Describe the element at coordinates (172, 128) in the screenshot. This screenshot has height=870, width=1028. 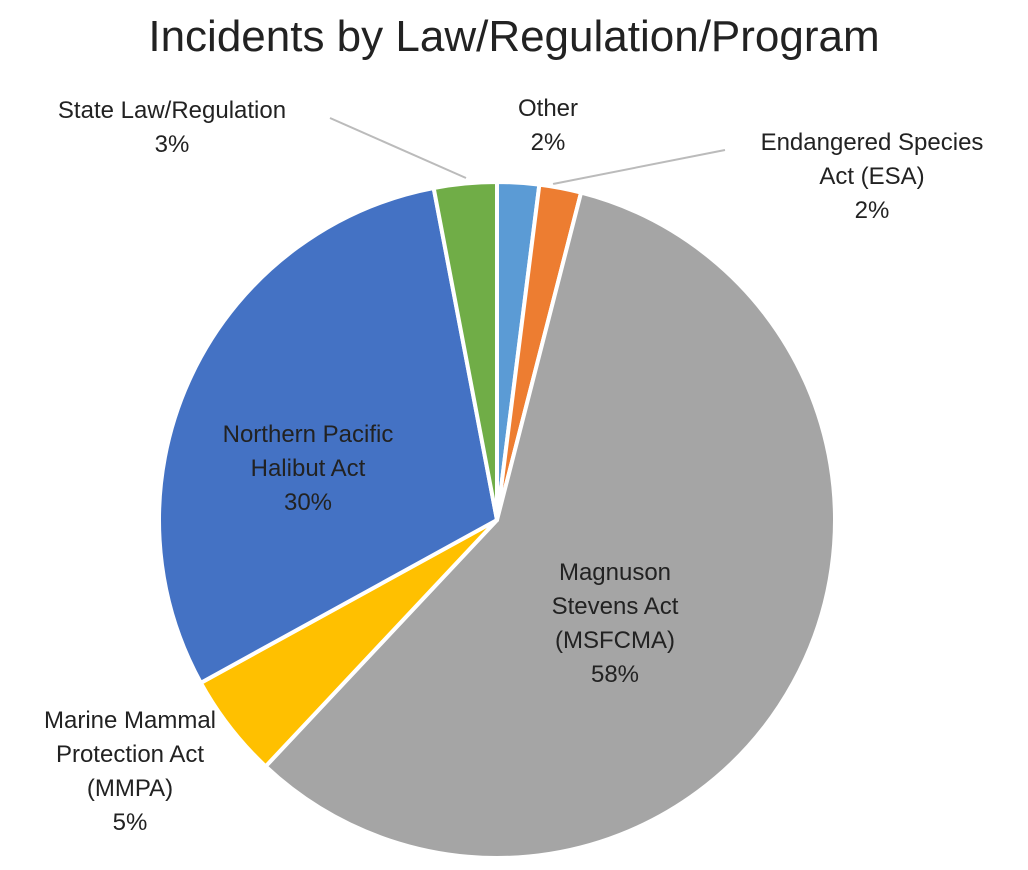
I see `slice-label: State Law/Regulation 3%` at that location.